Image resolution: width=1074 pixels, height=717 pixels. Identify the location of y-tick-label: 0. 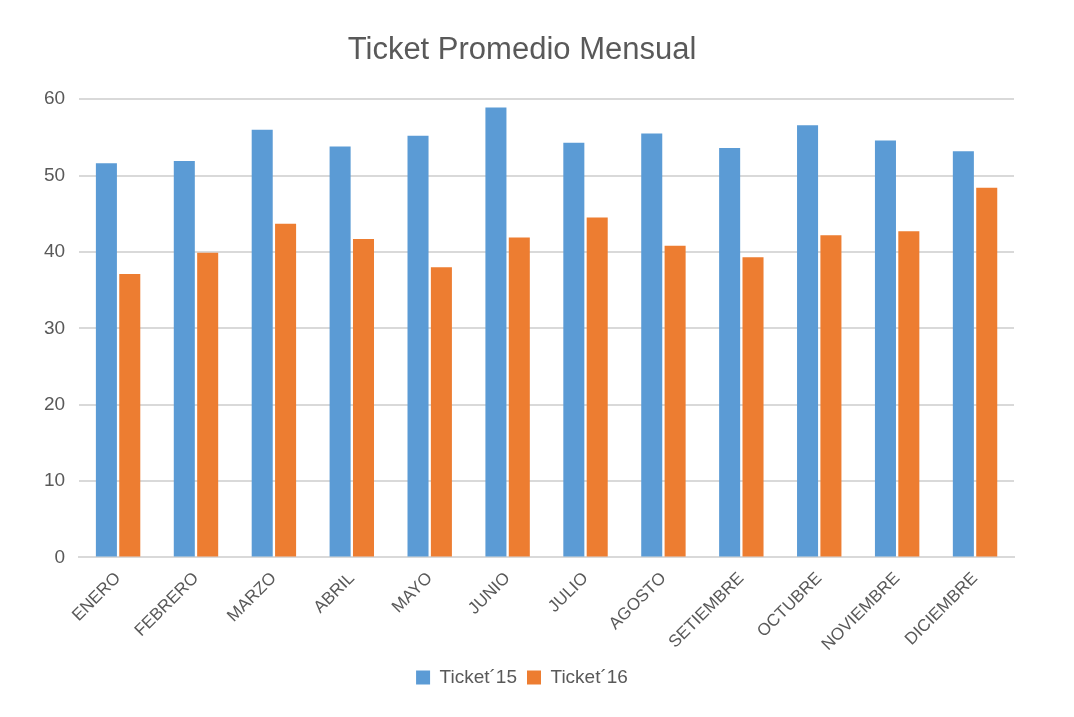
(60, 556).